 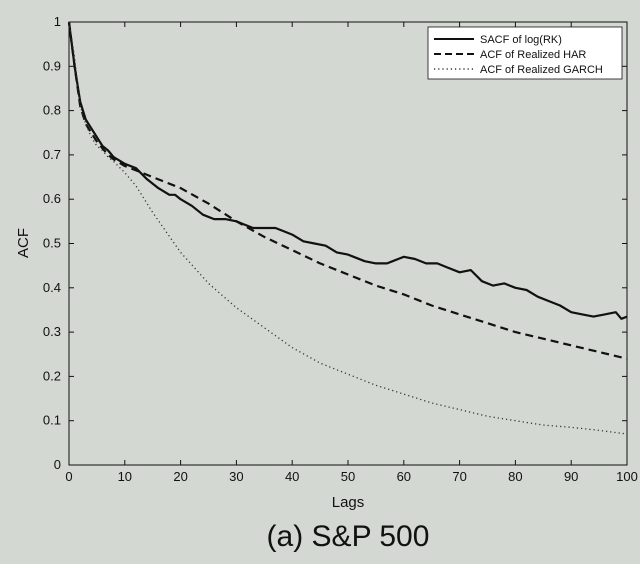 I want to click on x-tick-label: 0, so click(x=68, y=476).